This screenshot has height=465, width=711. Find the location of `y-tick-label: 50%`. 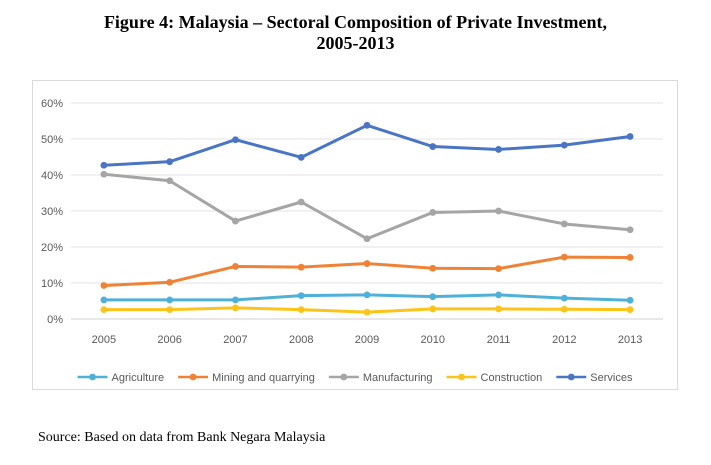

y-tick-label: 50% is located at coordinates (52, 140).